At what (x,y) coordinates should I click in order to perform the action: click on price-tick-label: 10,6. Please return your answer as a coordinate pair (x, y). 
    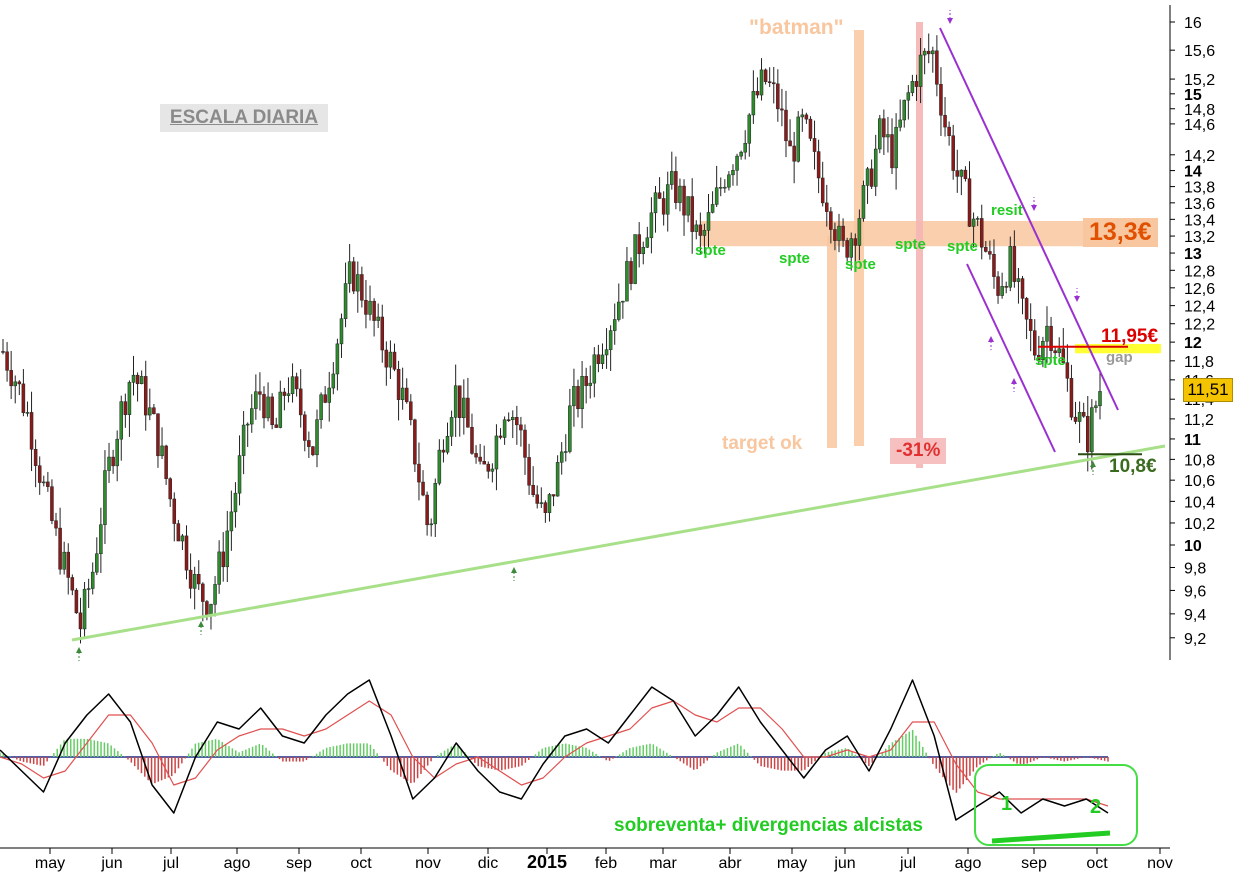
    Looking at the image, I should click on (1199, 481).